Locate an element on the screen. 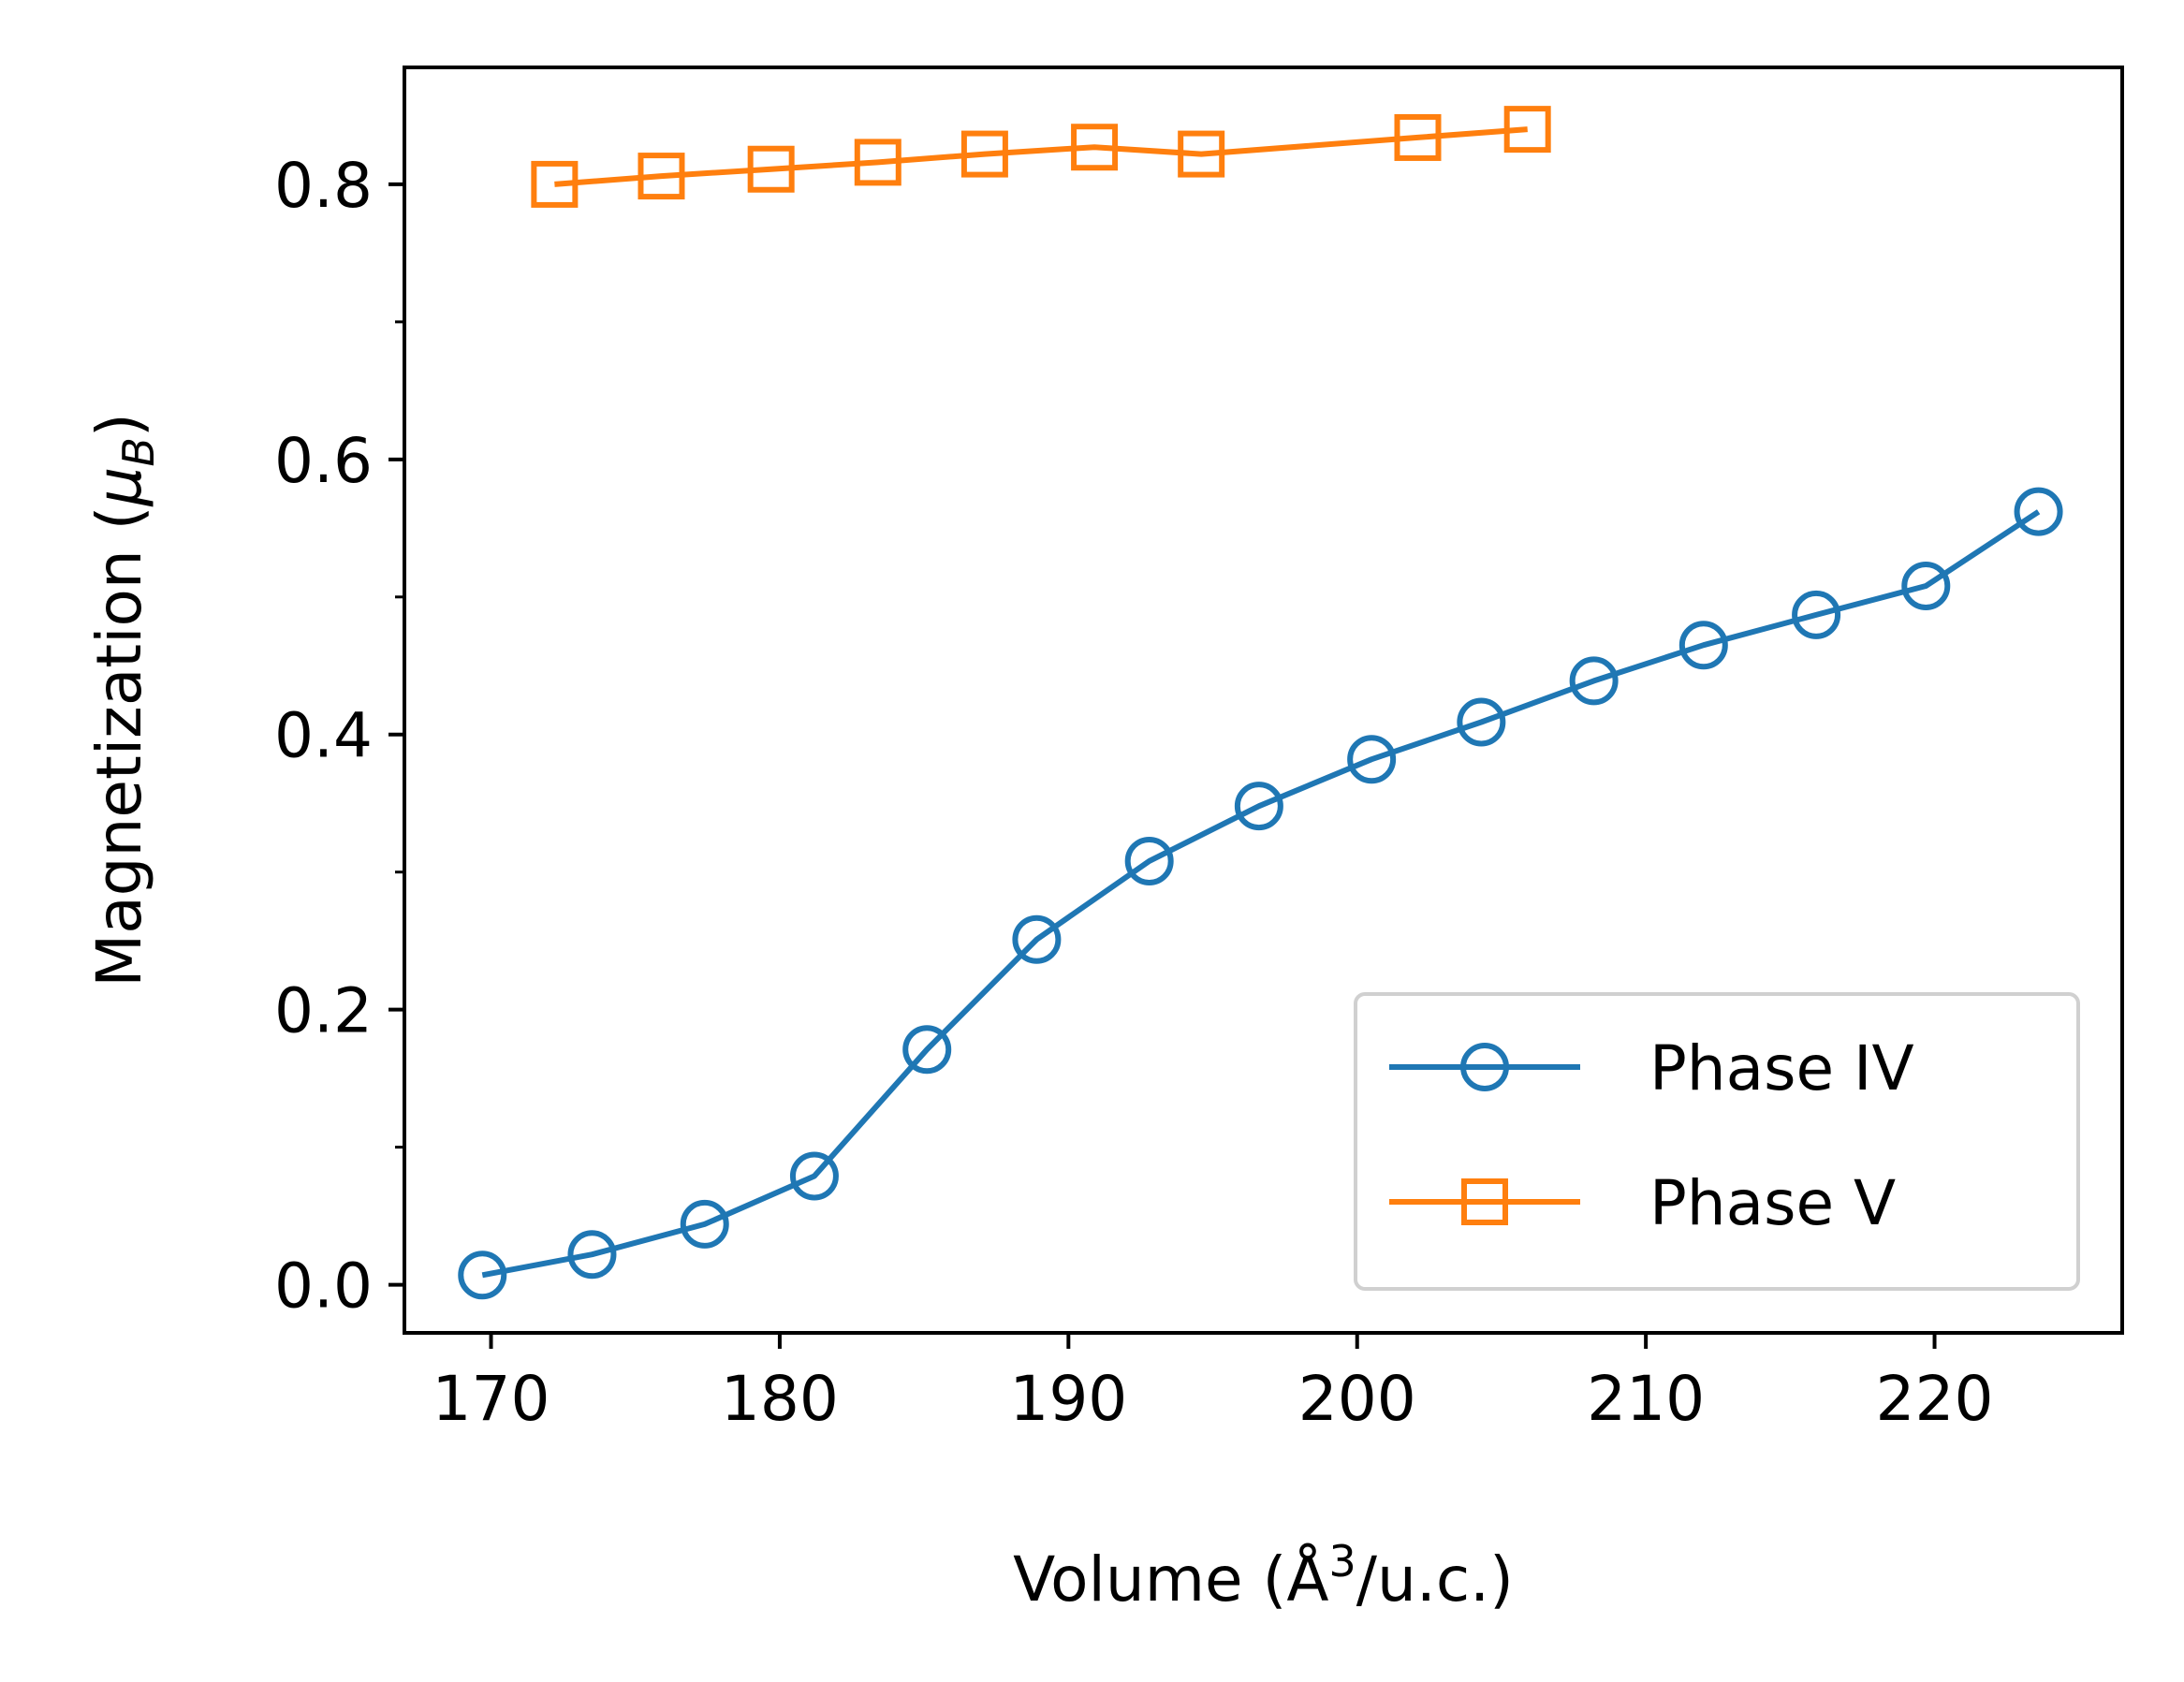 The width and height of the screenshot is (2184, 1682). x-tick-label-180: 180 is located at coordinates (780, 1399).